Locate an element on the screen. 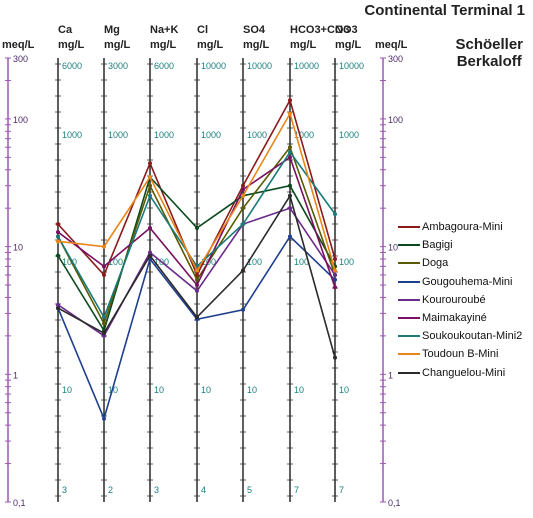 The image size is (533, 518). legend-item: Doga is located at coordinates (460, 263).